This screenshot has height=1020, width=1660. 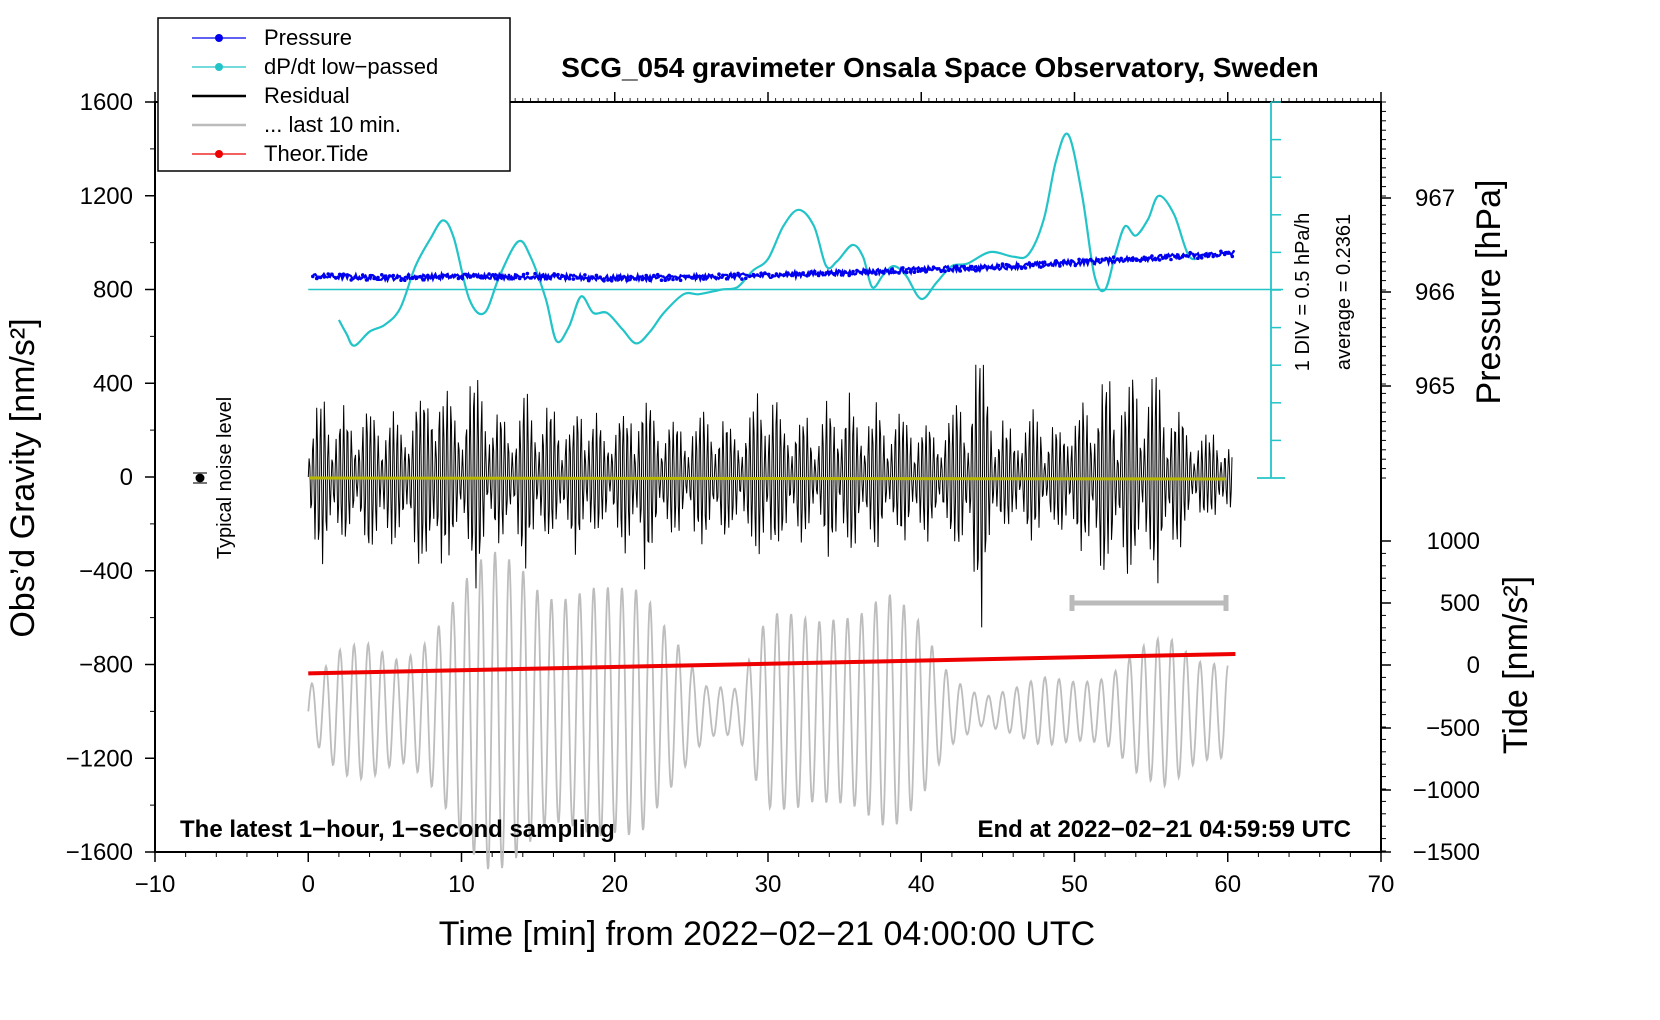 What do you see at coordinates (219, 154) in the screenshot?
I see `legend-swatch-dot` at bounding box center [219, 154].